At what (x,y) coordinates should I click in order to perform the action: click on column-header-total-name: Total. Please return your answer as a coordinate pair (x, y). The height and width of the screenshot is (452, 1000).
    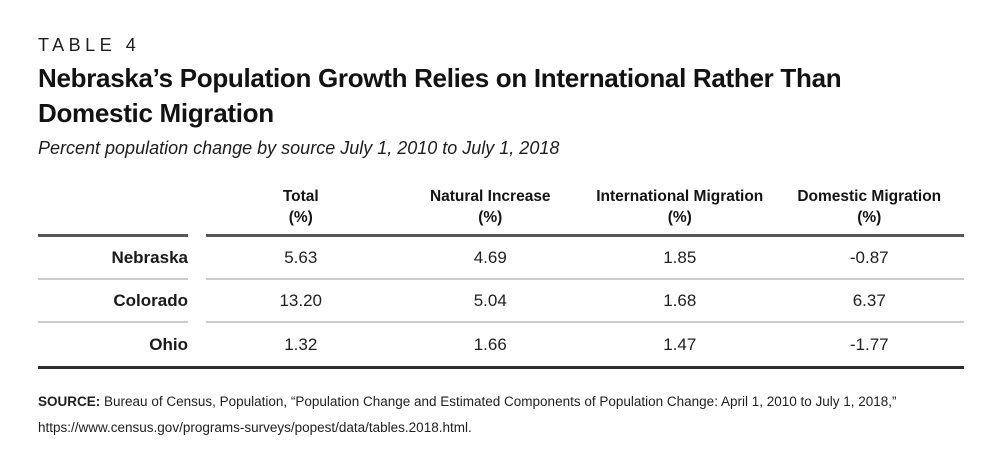
    Looking at the image, I should click on (300, 196).